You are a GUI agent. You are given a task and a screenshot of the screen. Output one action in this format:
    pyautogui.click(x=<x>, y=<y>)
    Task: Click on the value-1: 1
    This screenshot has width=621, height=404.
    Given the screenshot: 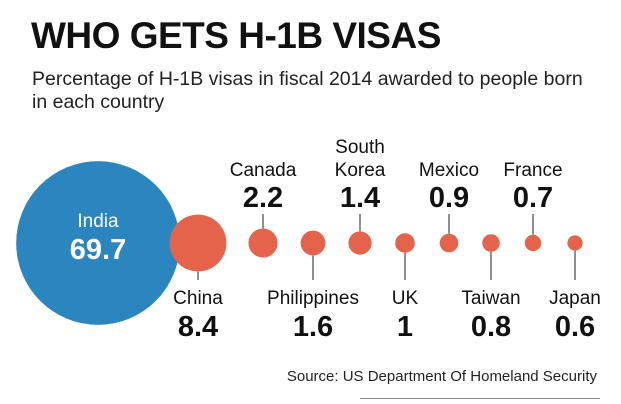 What is the action you would take?
    pyautogui.click(x=405, y=327)
    